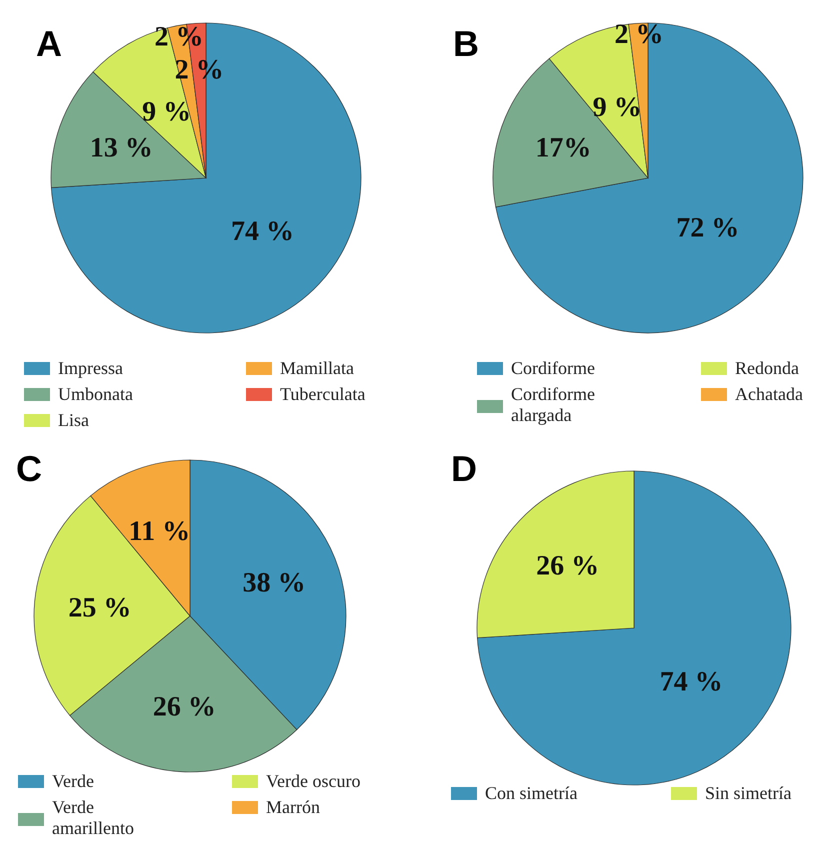 This screenshot has height=845, width=834. I want to click on legend-label: Tuberculata, so click(323, 394).